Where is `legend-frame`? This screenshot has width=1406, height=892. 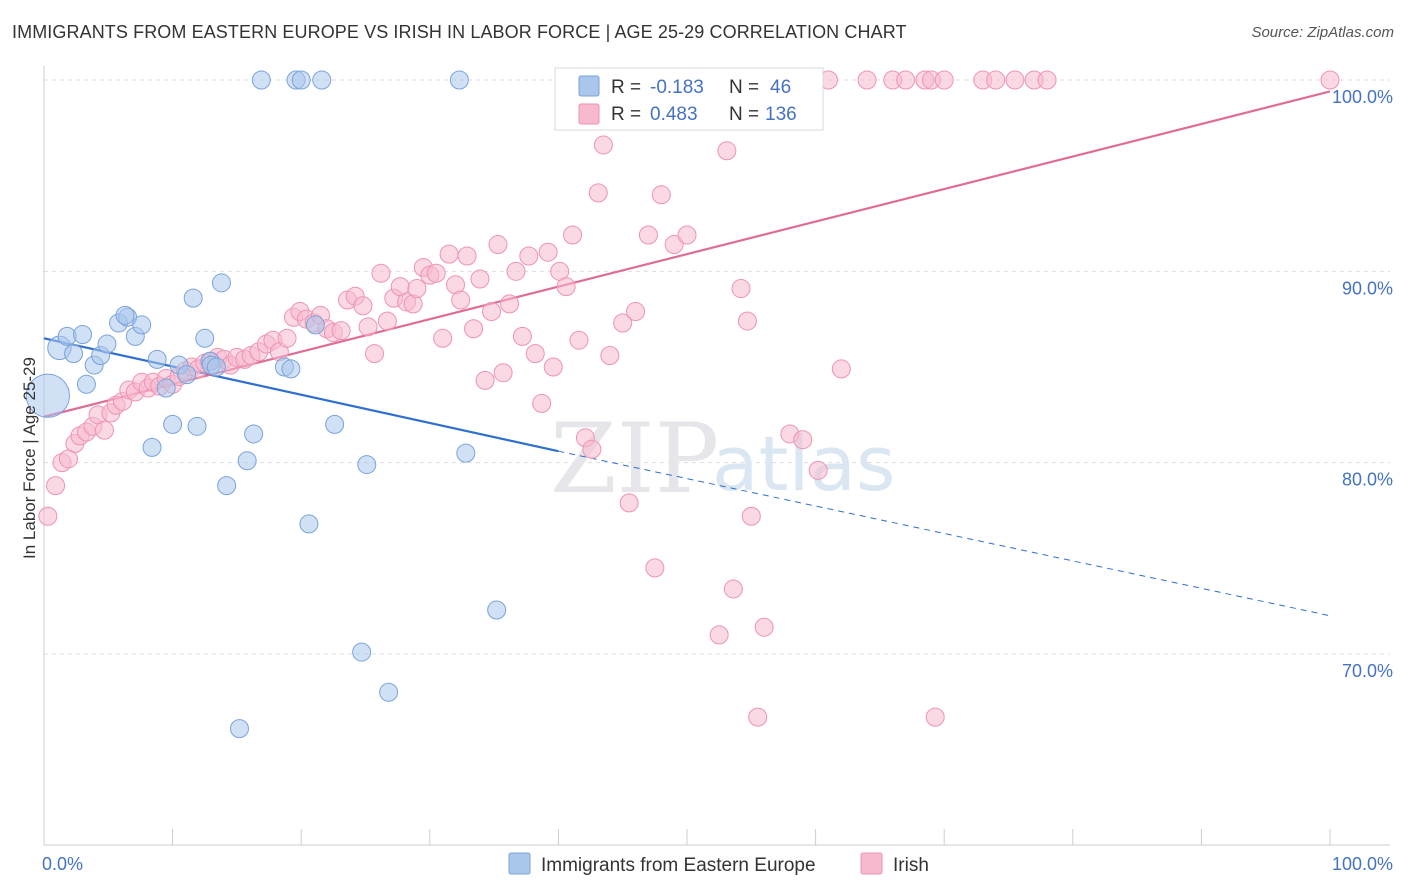
legend-frame is located at coordinates (689, 99).